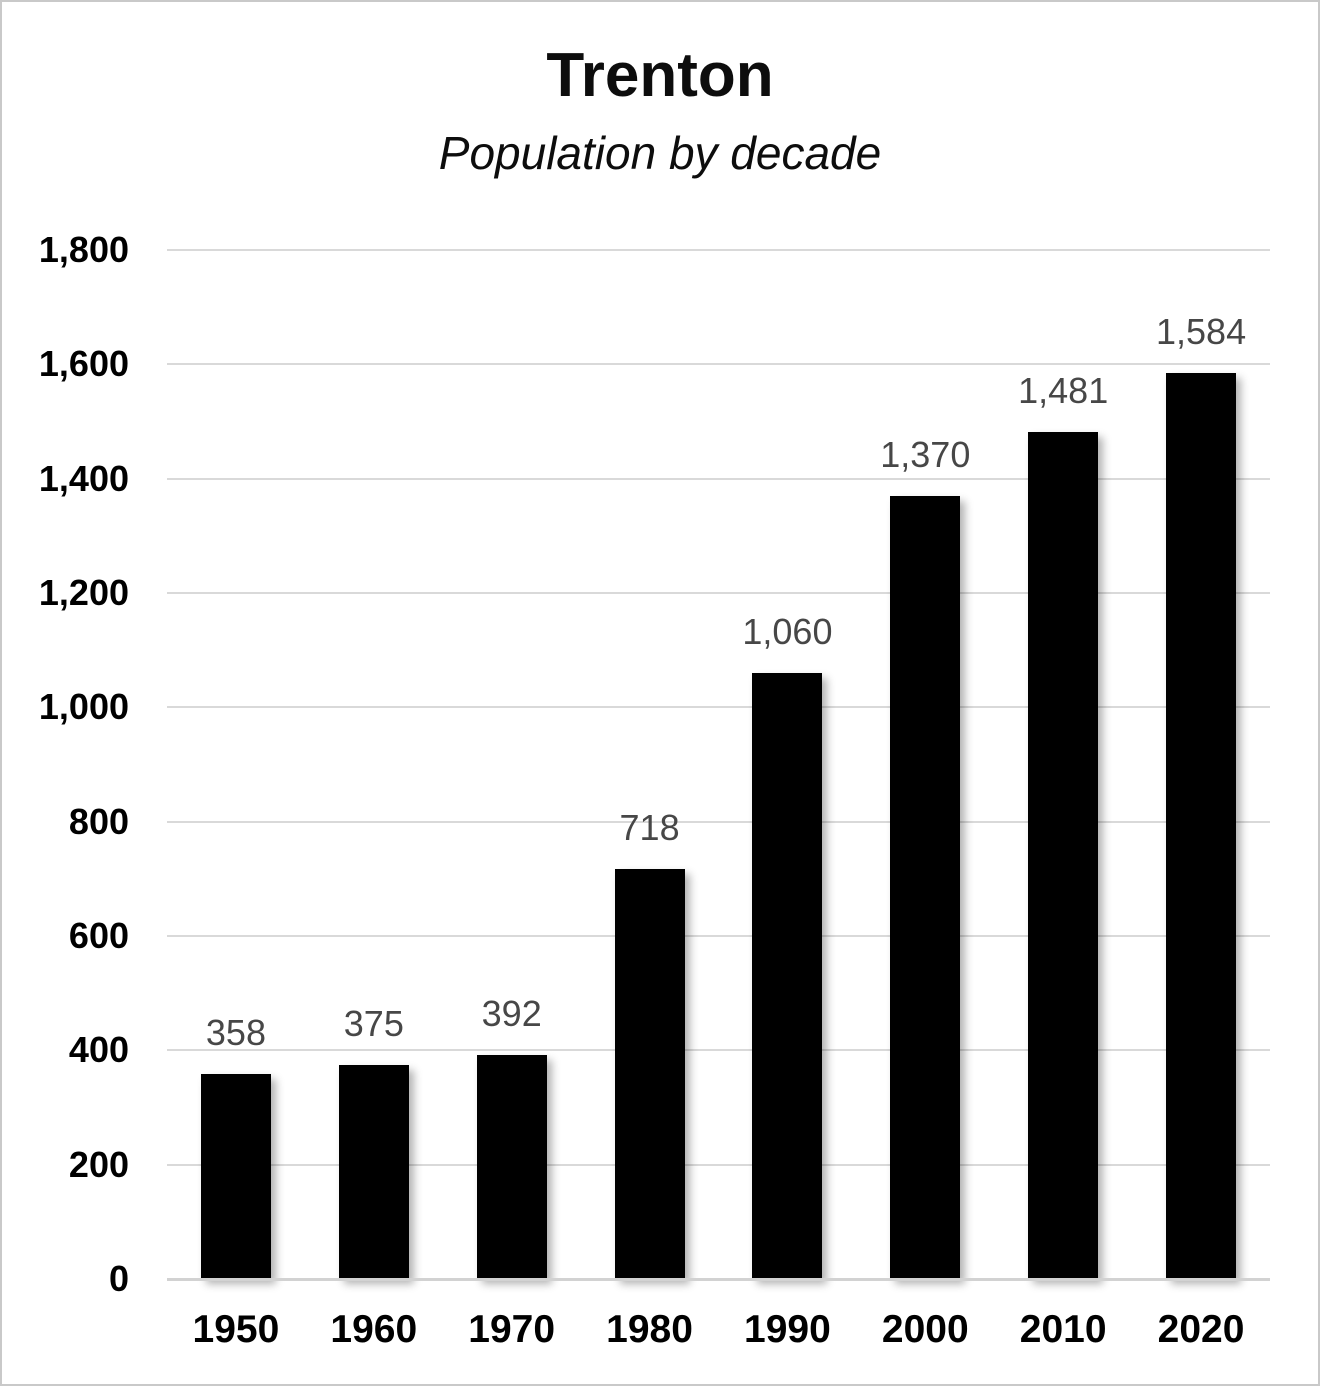 This screenshot has height=1386, width=1320. What do you see at coordinates (83, 364) in the screenshot?
I see `y-tick-label: 1,600` at bounding box center [83, 364].